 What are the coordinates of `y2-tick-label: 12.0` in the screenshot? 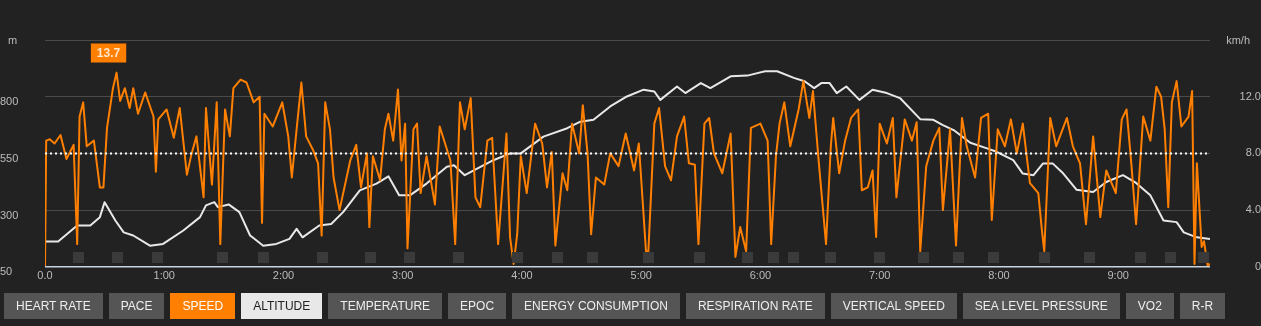 It's located at (1250, 95).